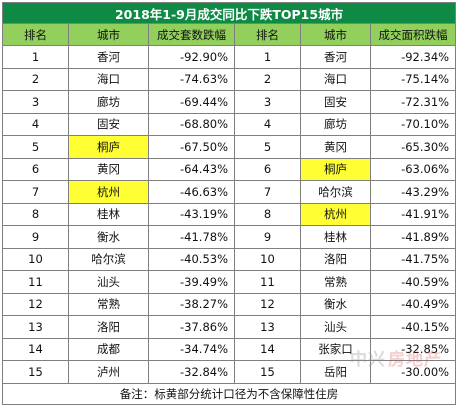 This screenshot has width=458, height=405. Describe the element at coordinates (267, 102) in the screenshot. I see `rank-cell-right: 3` at that location.